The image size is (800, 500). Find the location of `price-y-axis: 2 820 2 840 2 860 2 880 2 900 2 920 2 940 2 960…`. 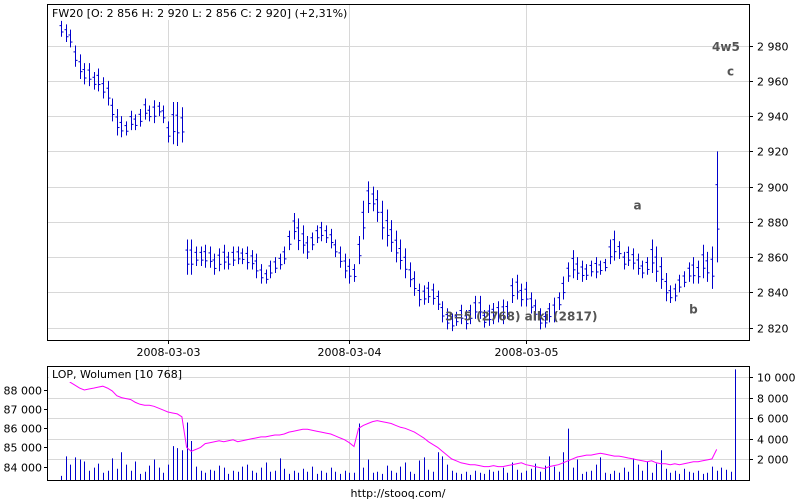

price-y-axis: 2 820 2 840 2 860 2 880 2 900 2 920 2 940 2 960… is located at coordinates (769, 188).